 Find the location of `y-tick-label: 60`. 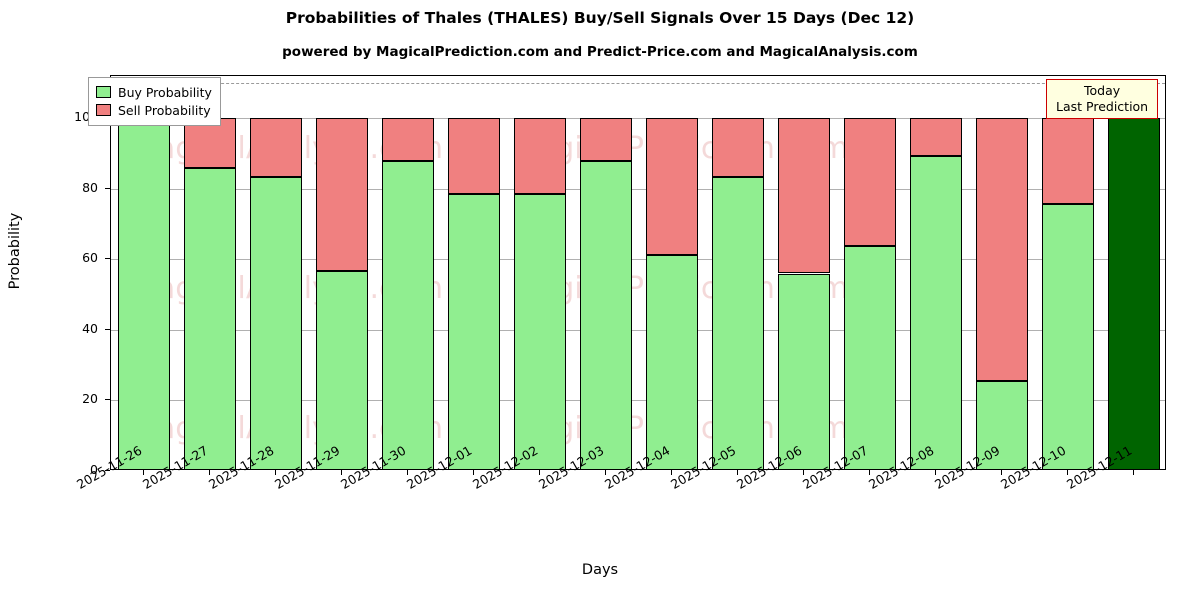

y-tick-label: 60 is located at coordinates (90, 258).